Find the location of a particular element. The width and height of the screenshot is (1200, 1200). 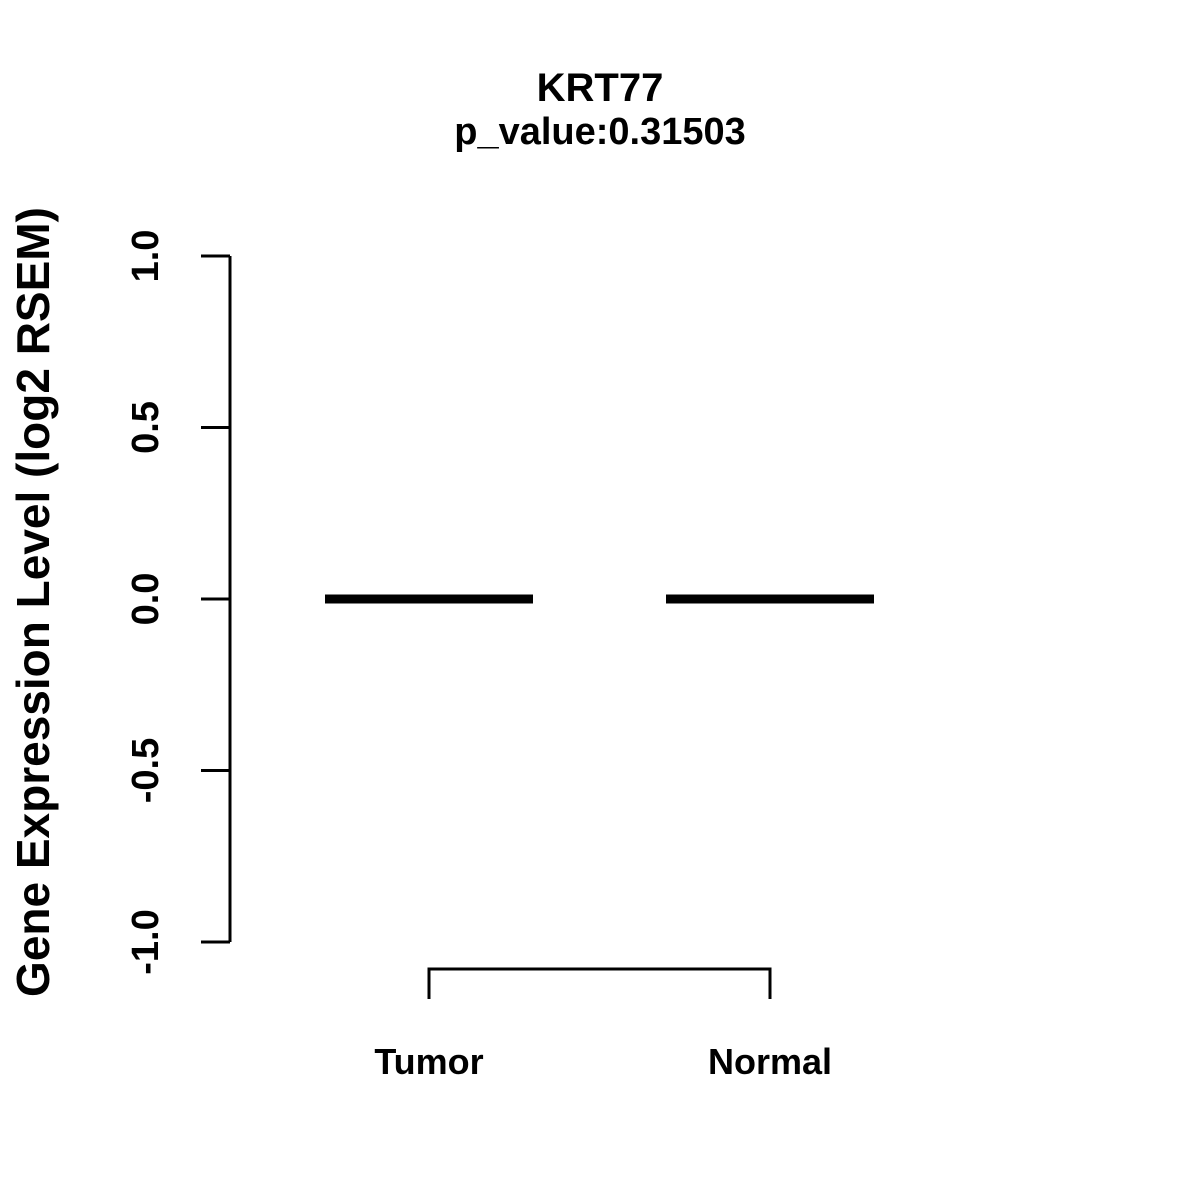

y-axis-tick-label: 0.0 is located at coordinates (146, 599).